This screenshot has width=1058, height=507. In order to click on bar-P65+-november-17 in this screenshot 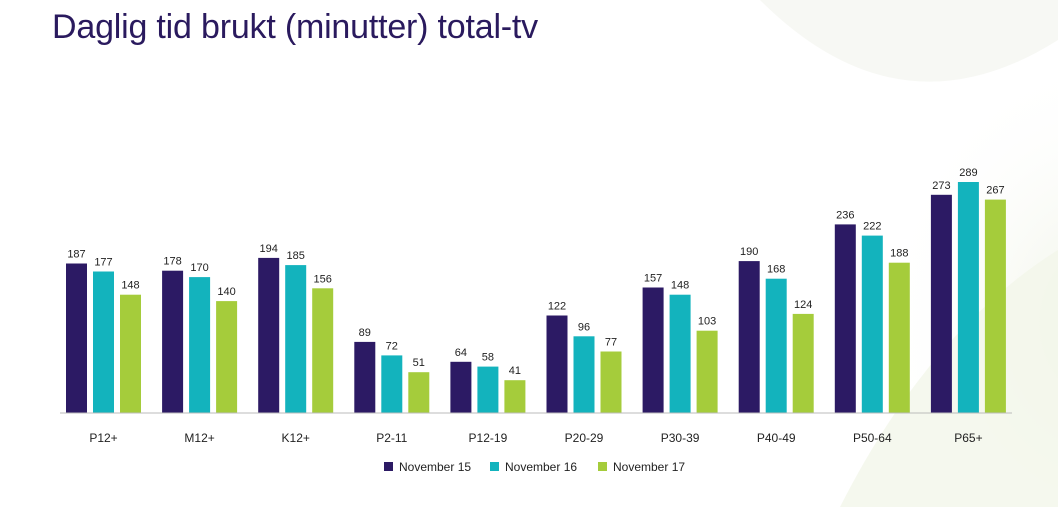, I will do `click(995, 306)`.